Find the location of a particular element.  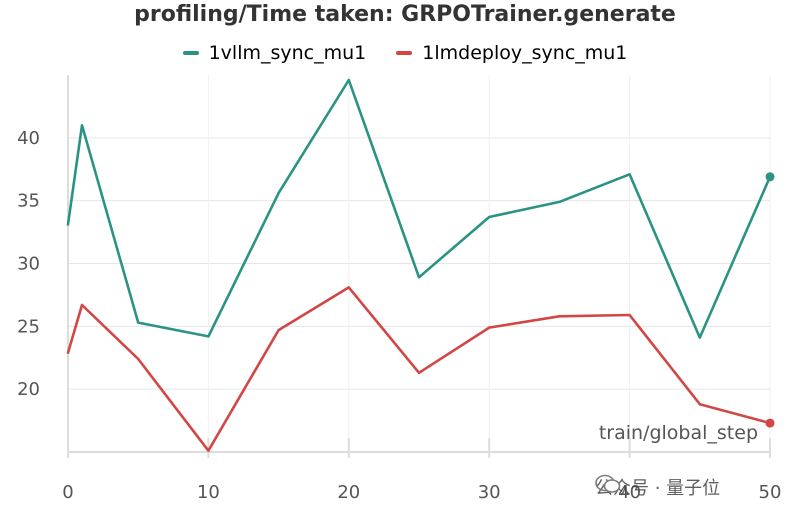

x-tick-label: 0 is located at coordinates (67, 492).